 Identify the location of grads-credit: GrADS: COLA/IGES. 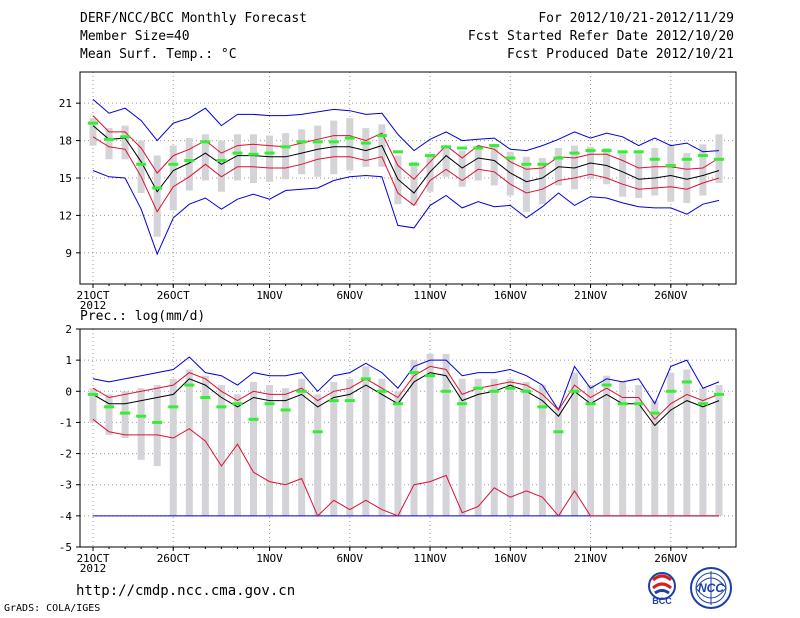
(52, 608).